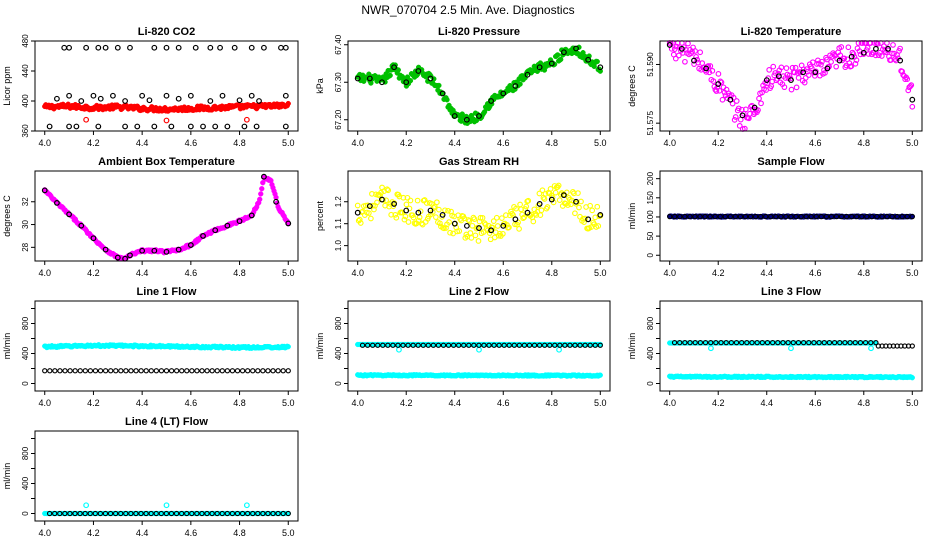 The image size is (936, 540). Describe the element at coordinates (791, 216) in the screenshot. I see `data-marks` at that location.